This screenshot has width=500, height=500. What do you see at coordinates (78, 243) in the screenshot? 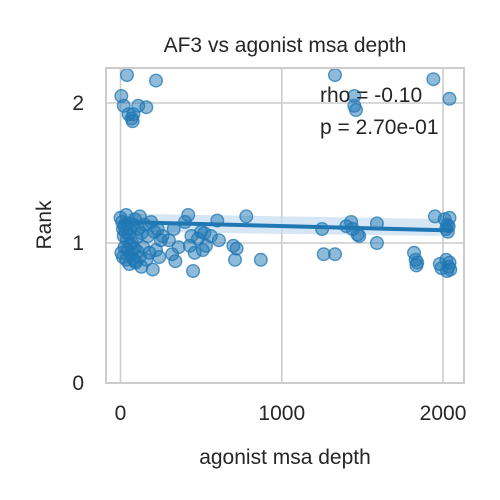
I see `y-tick-label-1: 1` at bounding box center [78, 243].